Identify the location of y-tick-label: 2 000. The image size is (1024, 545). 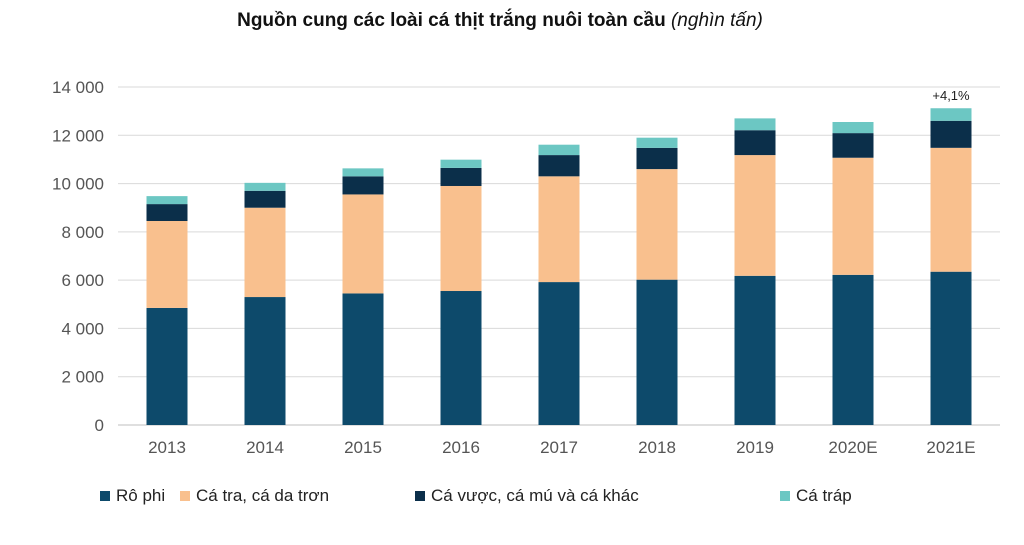
(82, 377).